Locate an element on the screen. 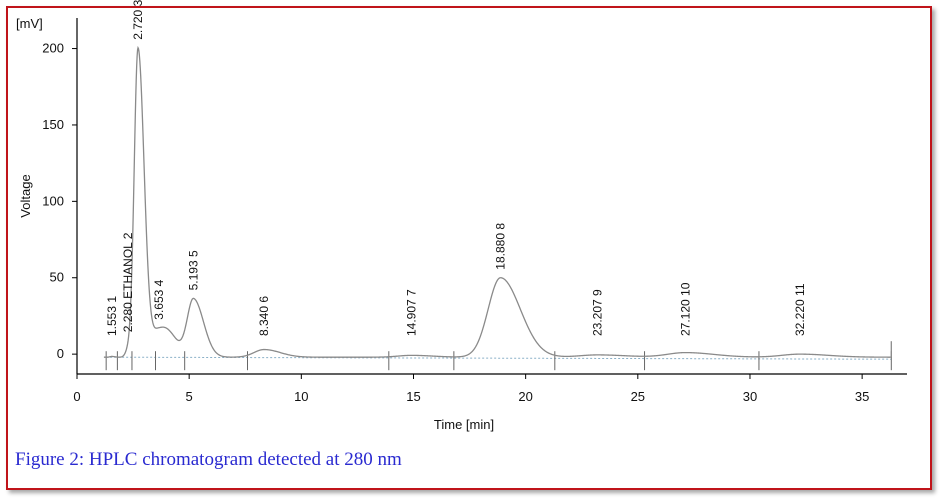 This screenshot has width=940, height=498. baseline-line is located at coordinates (499, 358).